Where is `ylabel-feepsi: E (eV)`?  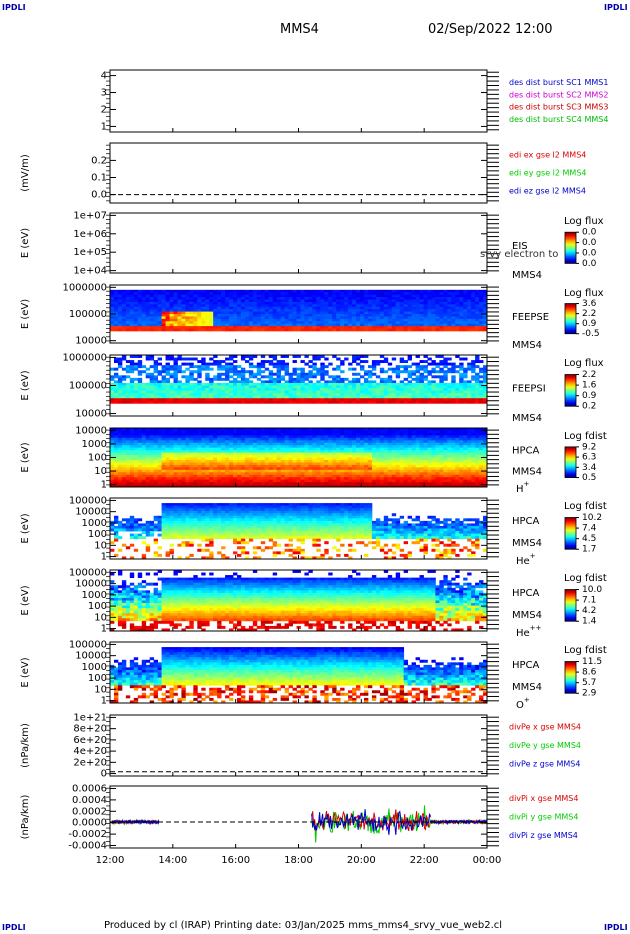 ylabel-feepsi: E (eV) is located at coordinates (25, 385).